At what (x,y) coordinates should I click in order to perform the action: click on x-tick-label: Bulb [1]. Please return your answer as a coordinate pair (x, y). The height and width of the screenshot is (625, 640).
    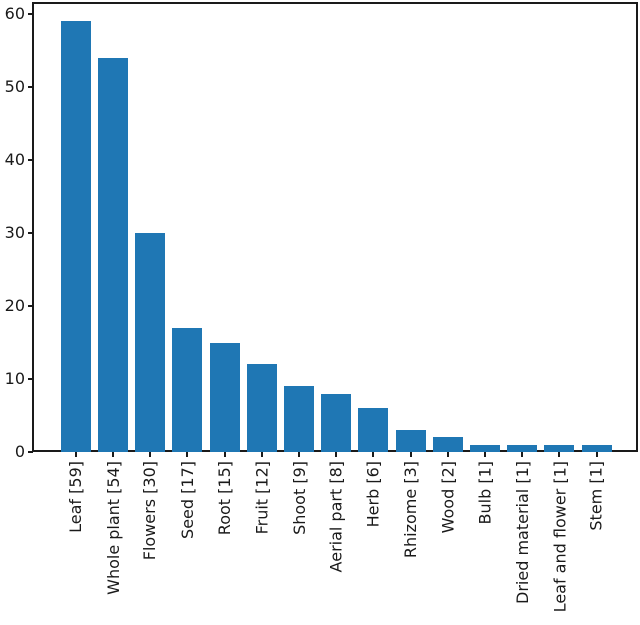
    Looking at the image, I should click on (485, 493).